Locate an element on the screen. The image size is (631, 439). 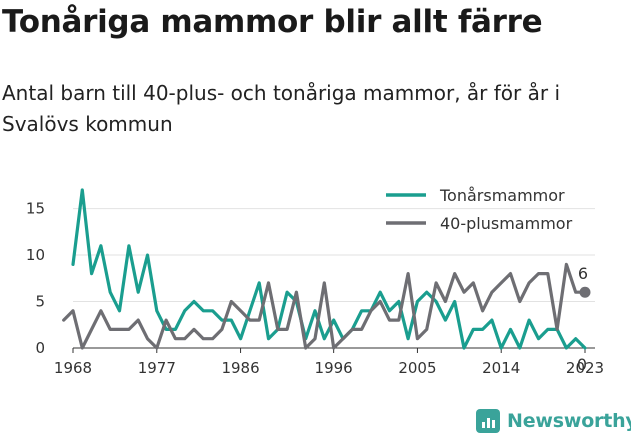
end-markers: 60 is located at coordinates (584, 319).